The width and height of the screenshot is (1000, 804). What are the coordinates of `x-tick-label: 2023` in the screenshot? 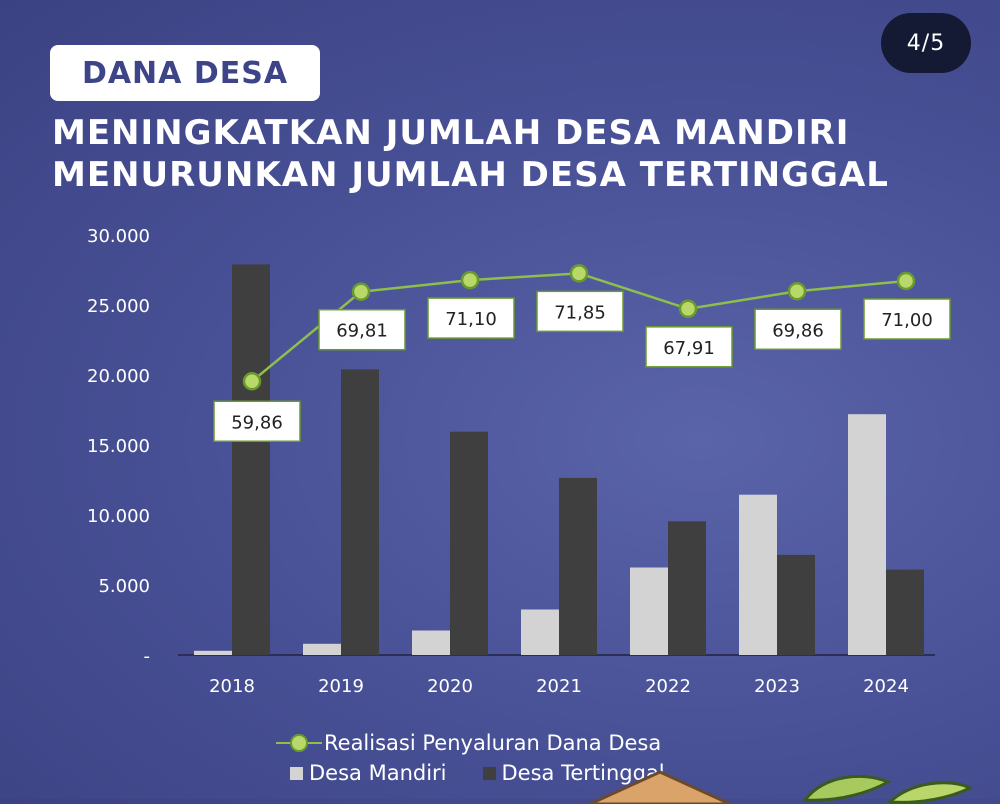 It's located at (777, 686).